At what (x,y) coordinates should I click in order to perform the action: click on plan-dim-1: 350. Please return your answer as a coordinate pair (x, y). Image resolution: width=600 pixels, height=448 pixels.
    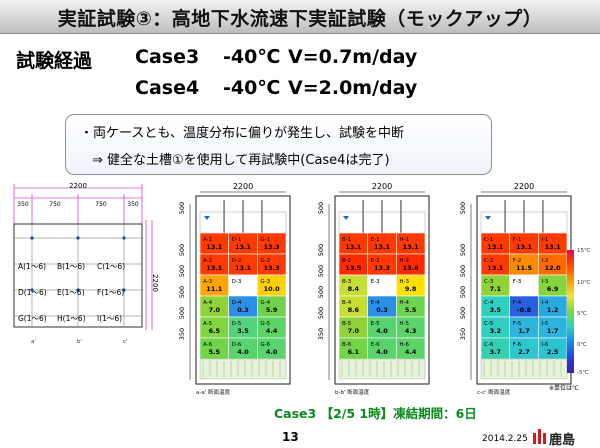
    Looking at the image, I should click on (23, 204).